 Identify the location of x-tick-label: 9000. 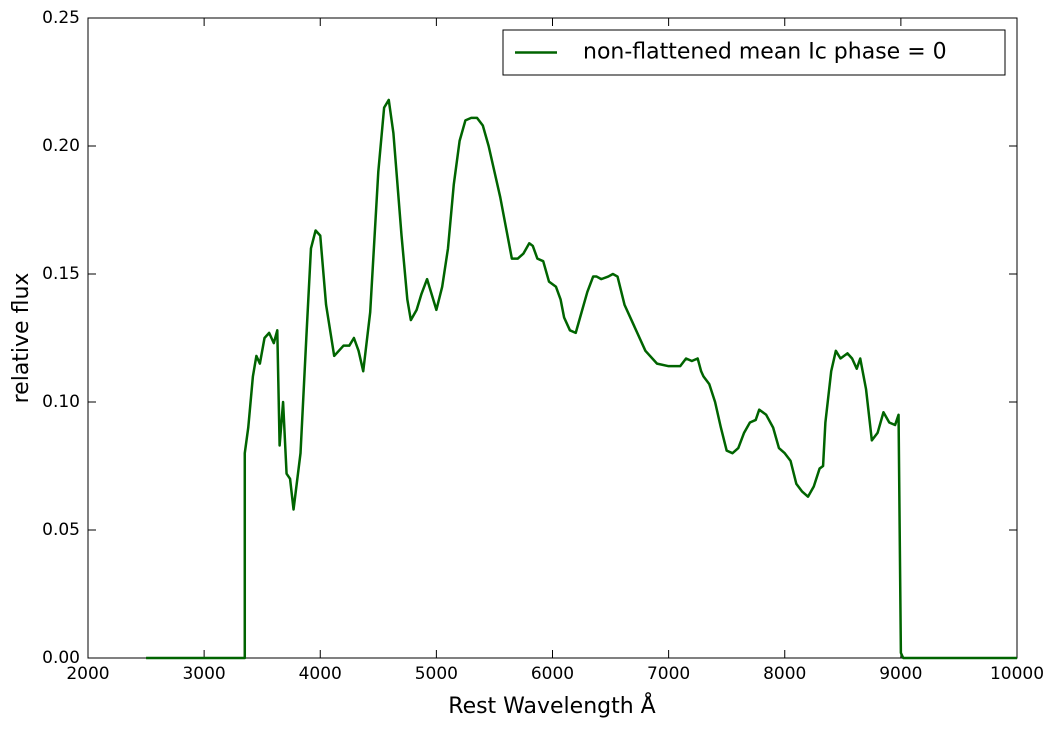
(900, 674).